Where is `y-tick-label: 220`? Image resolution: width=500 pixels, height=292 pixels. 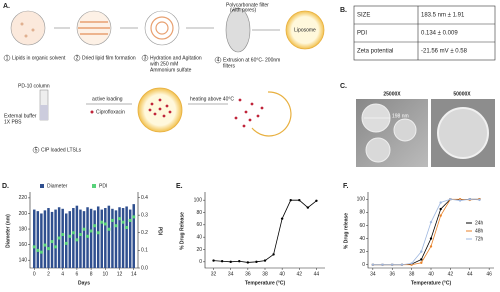
y-tick-label: 220 is located at coordinates (23, 198).